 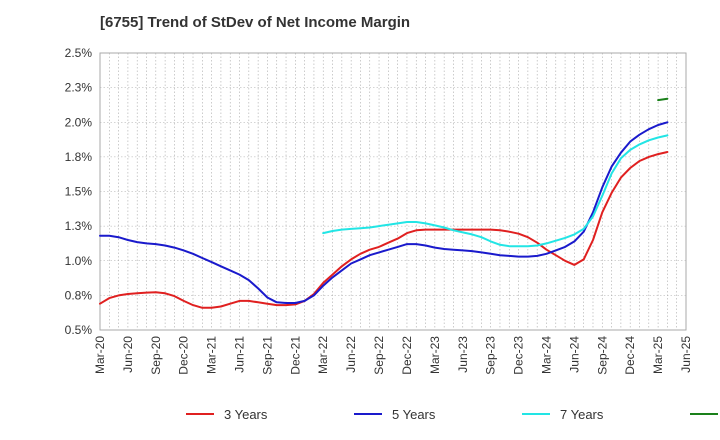 What do you see at coordinates (602, 355) in the screenshot?
I see `x-tick-label: Sep-24` at bounding box center [602, 355].